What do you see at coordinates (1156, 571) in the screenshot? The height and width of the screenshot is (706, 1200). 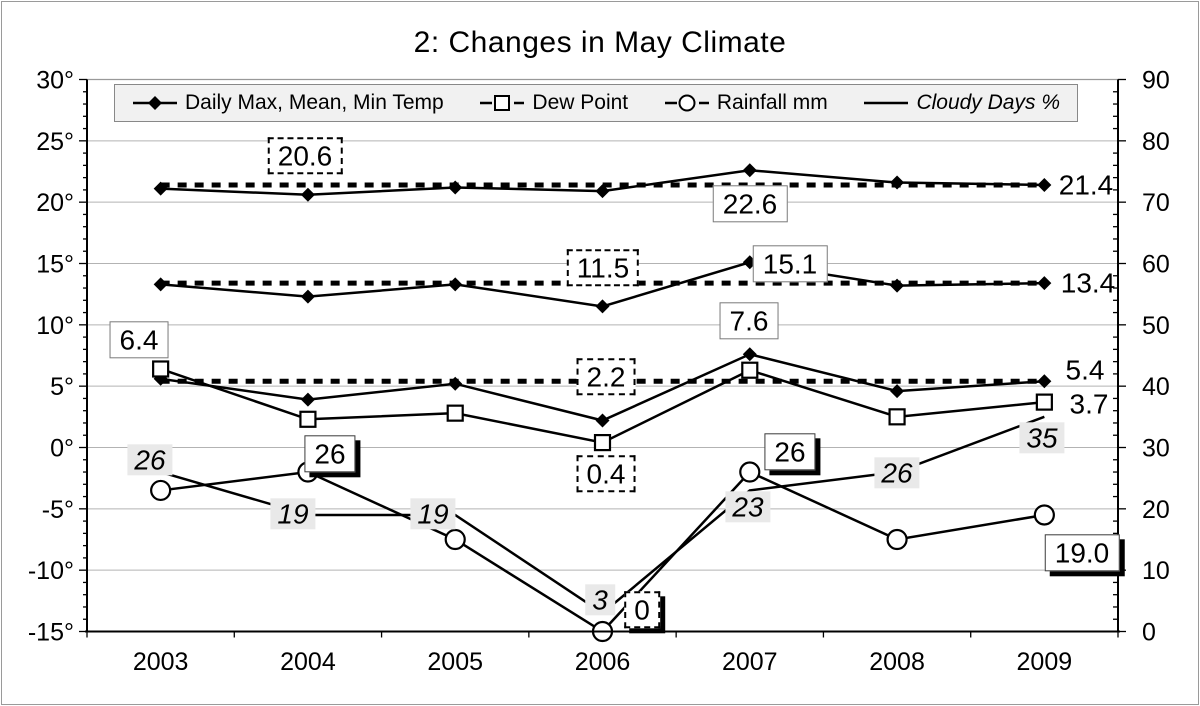 I see `right-axis-tick-label: 10` at bounding box center [1156, 571].